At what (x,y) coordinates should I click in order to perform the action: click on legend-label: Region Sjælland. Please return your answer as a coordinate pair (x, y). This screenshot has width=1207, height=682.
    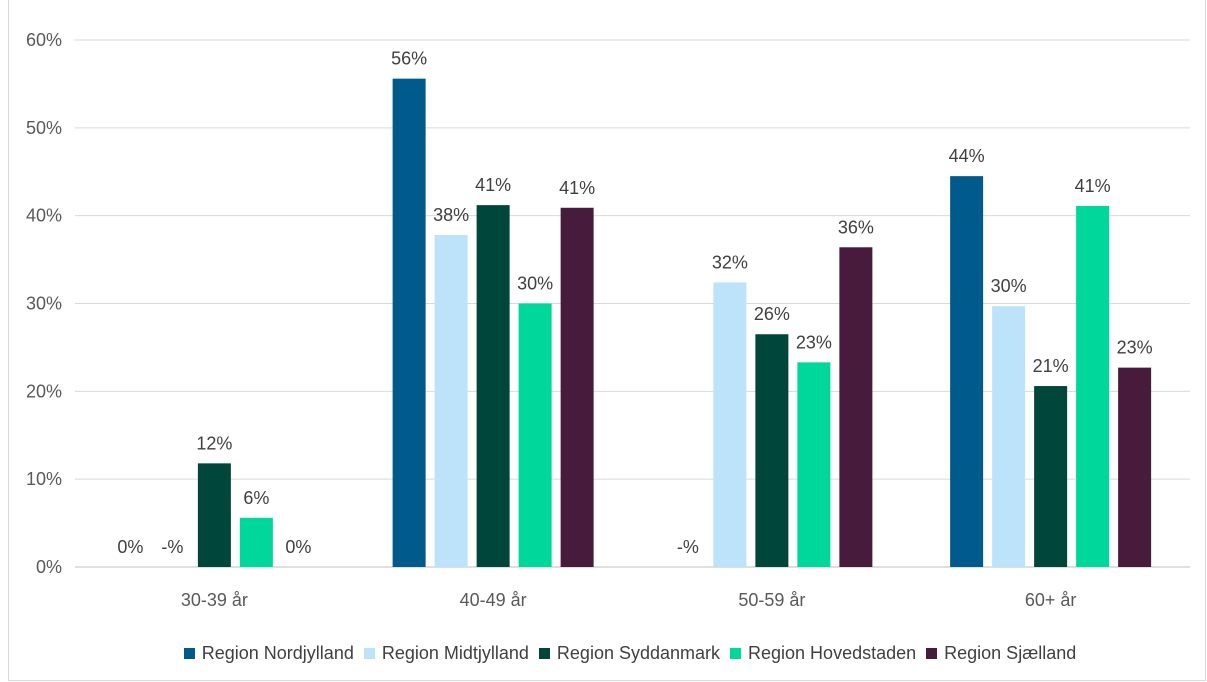
    Looking at the image, I should click on (1010, 652).